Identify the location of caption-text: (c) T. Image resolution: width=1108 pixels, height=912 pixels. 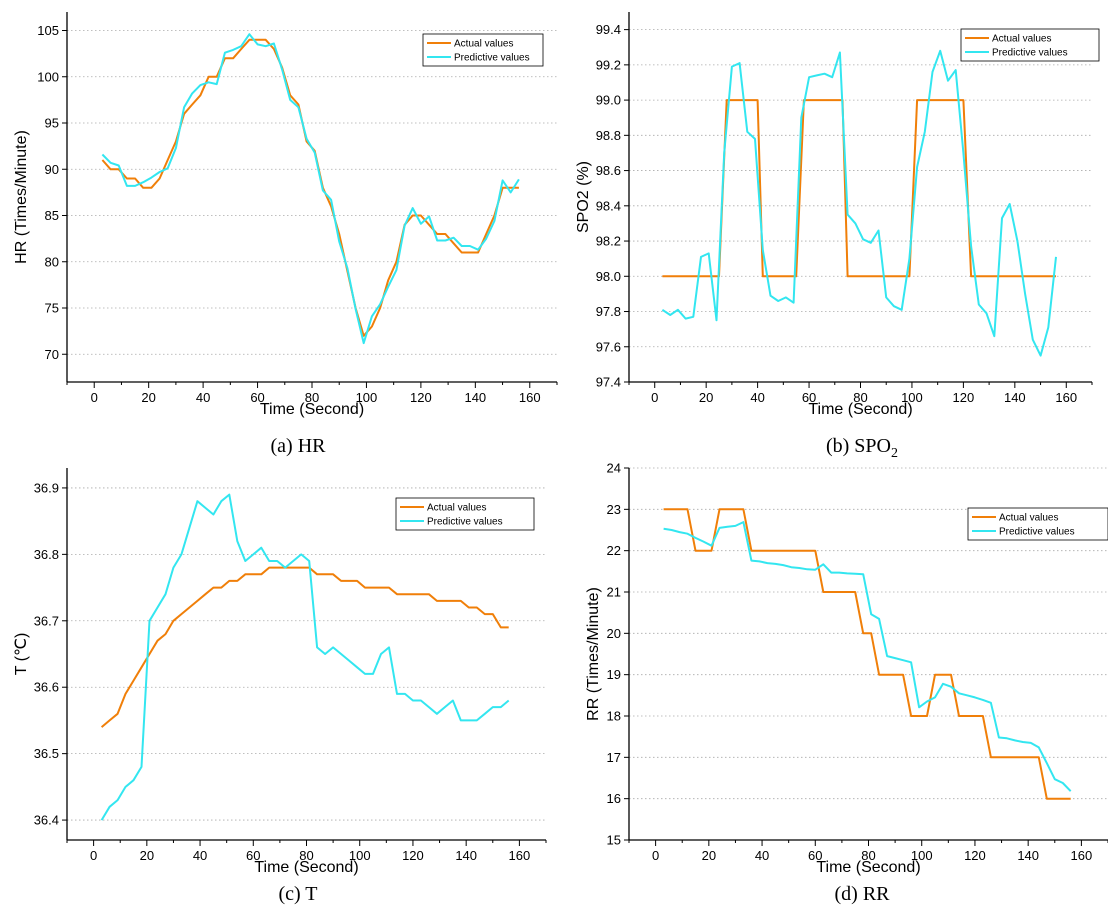
(297, 894).